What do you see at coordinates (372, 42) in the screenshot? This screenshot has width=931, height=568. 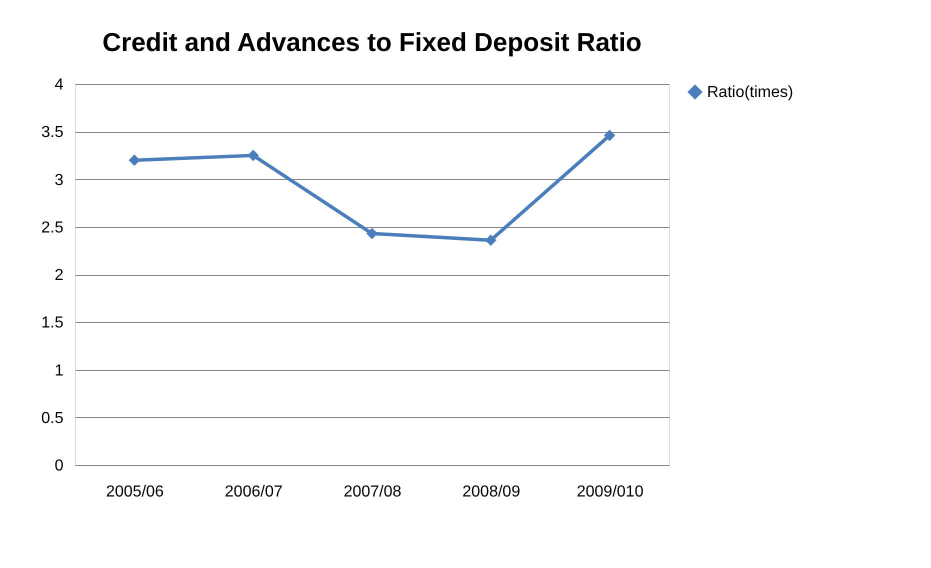 I see `chart-title: Credit and Advances to Fixed Deposit Ratio` at bounding box center [372, 42].